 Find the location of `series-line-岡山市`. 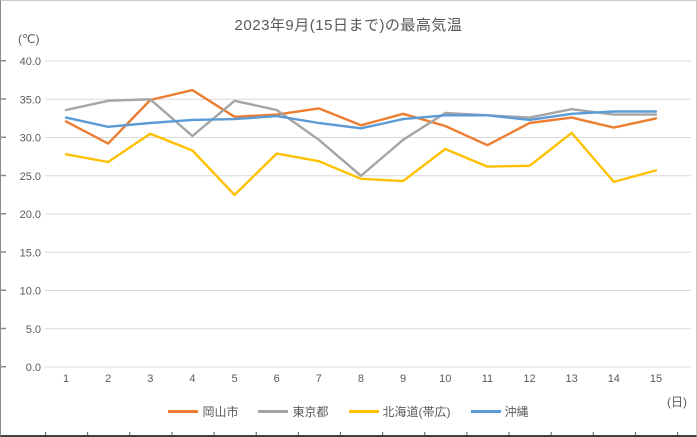

series-line-岡山市 is located at coordinates (361, 117).